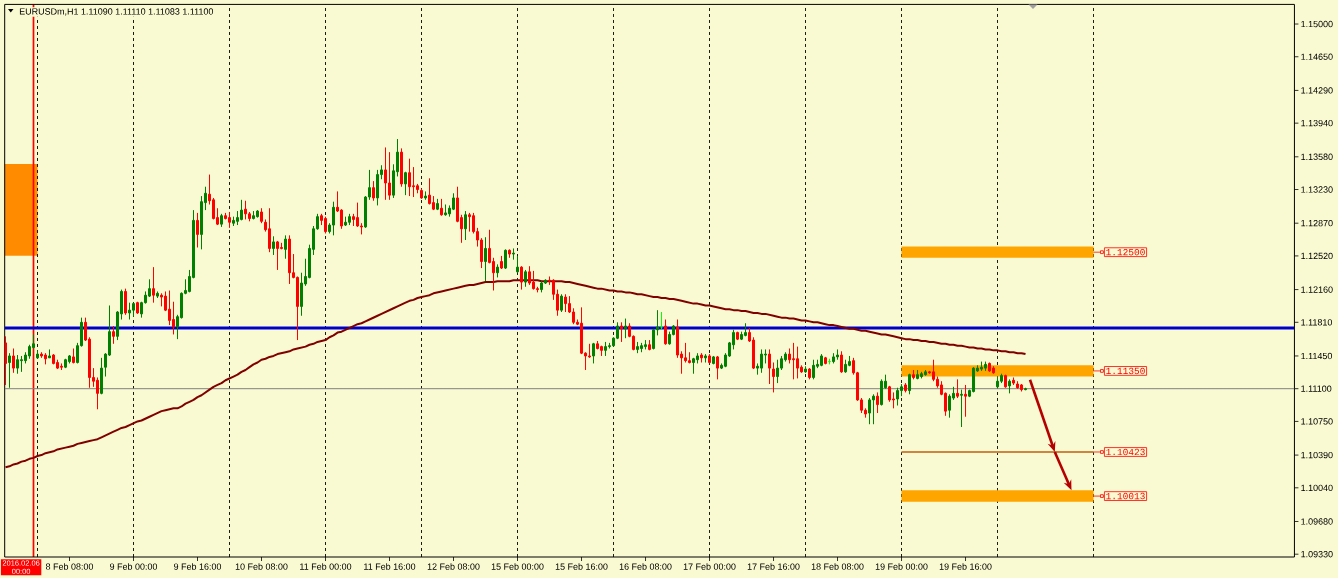  What do you see at coordinates (645, 566) in the screenshot?
I see `x-tick-label: 16 Feb 08:00` at bounding box center [645, 566].